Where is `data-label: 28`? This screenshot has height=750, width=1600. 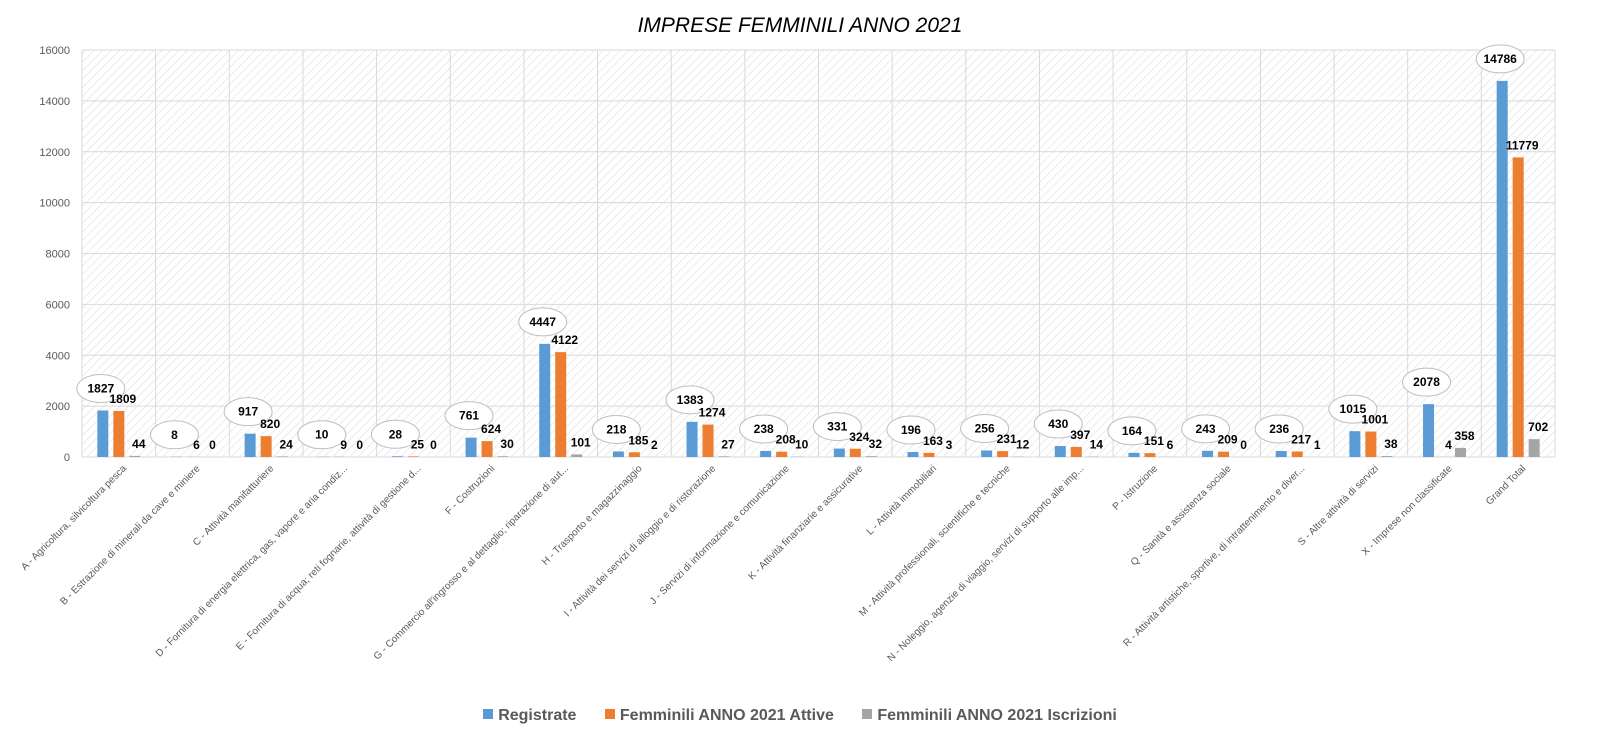
data-label: 28 is located at coordinates (396, 434).